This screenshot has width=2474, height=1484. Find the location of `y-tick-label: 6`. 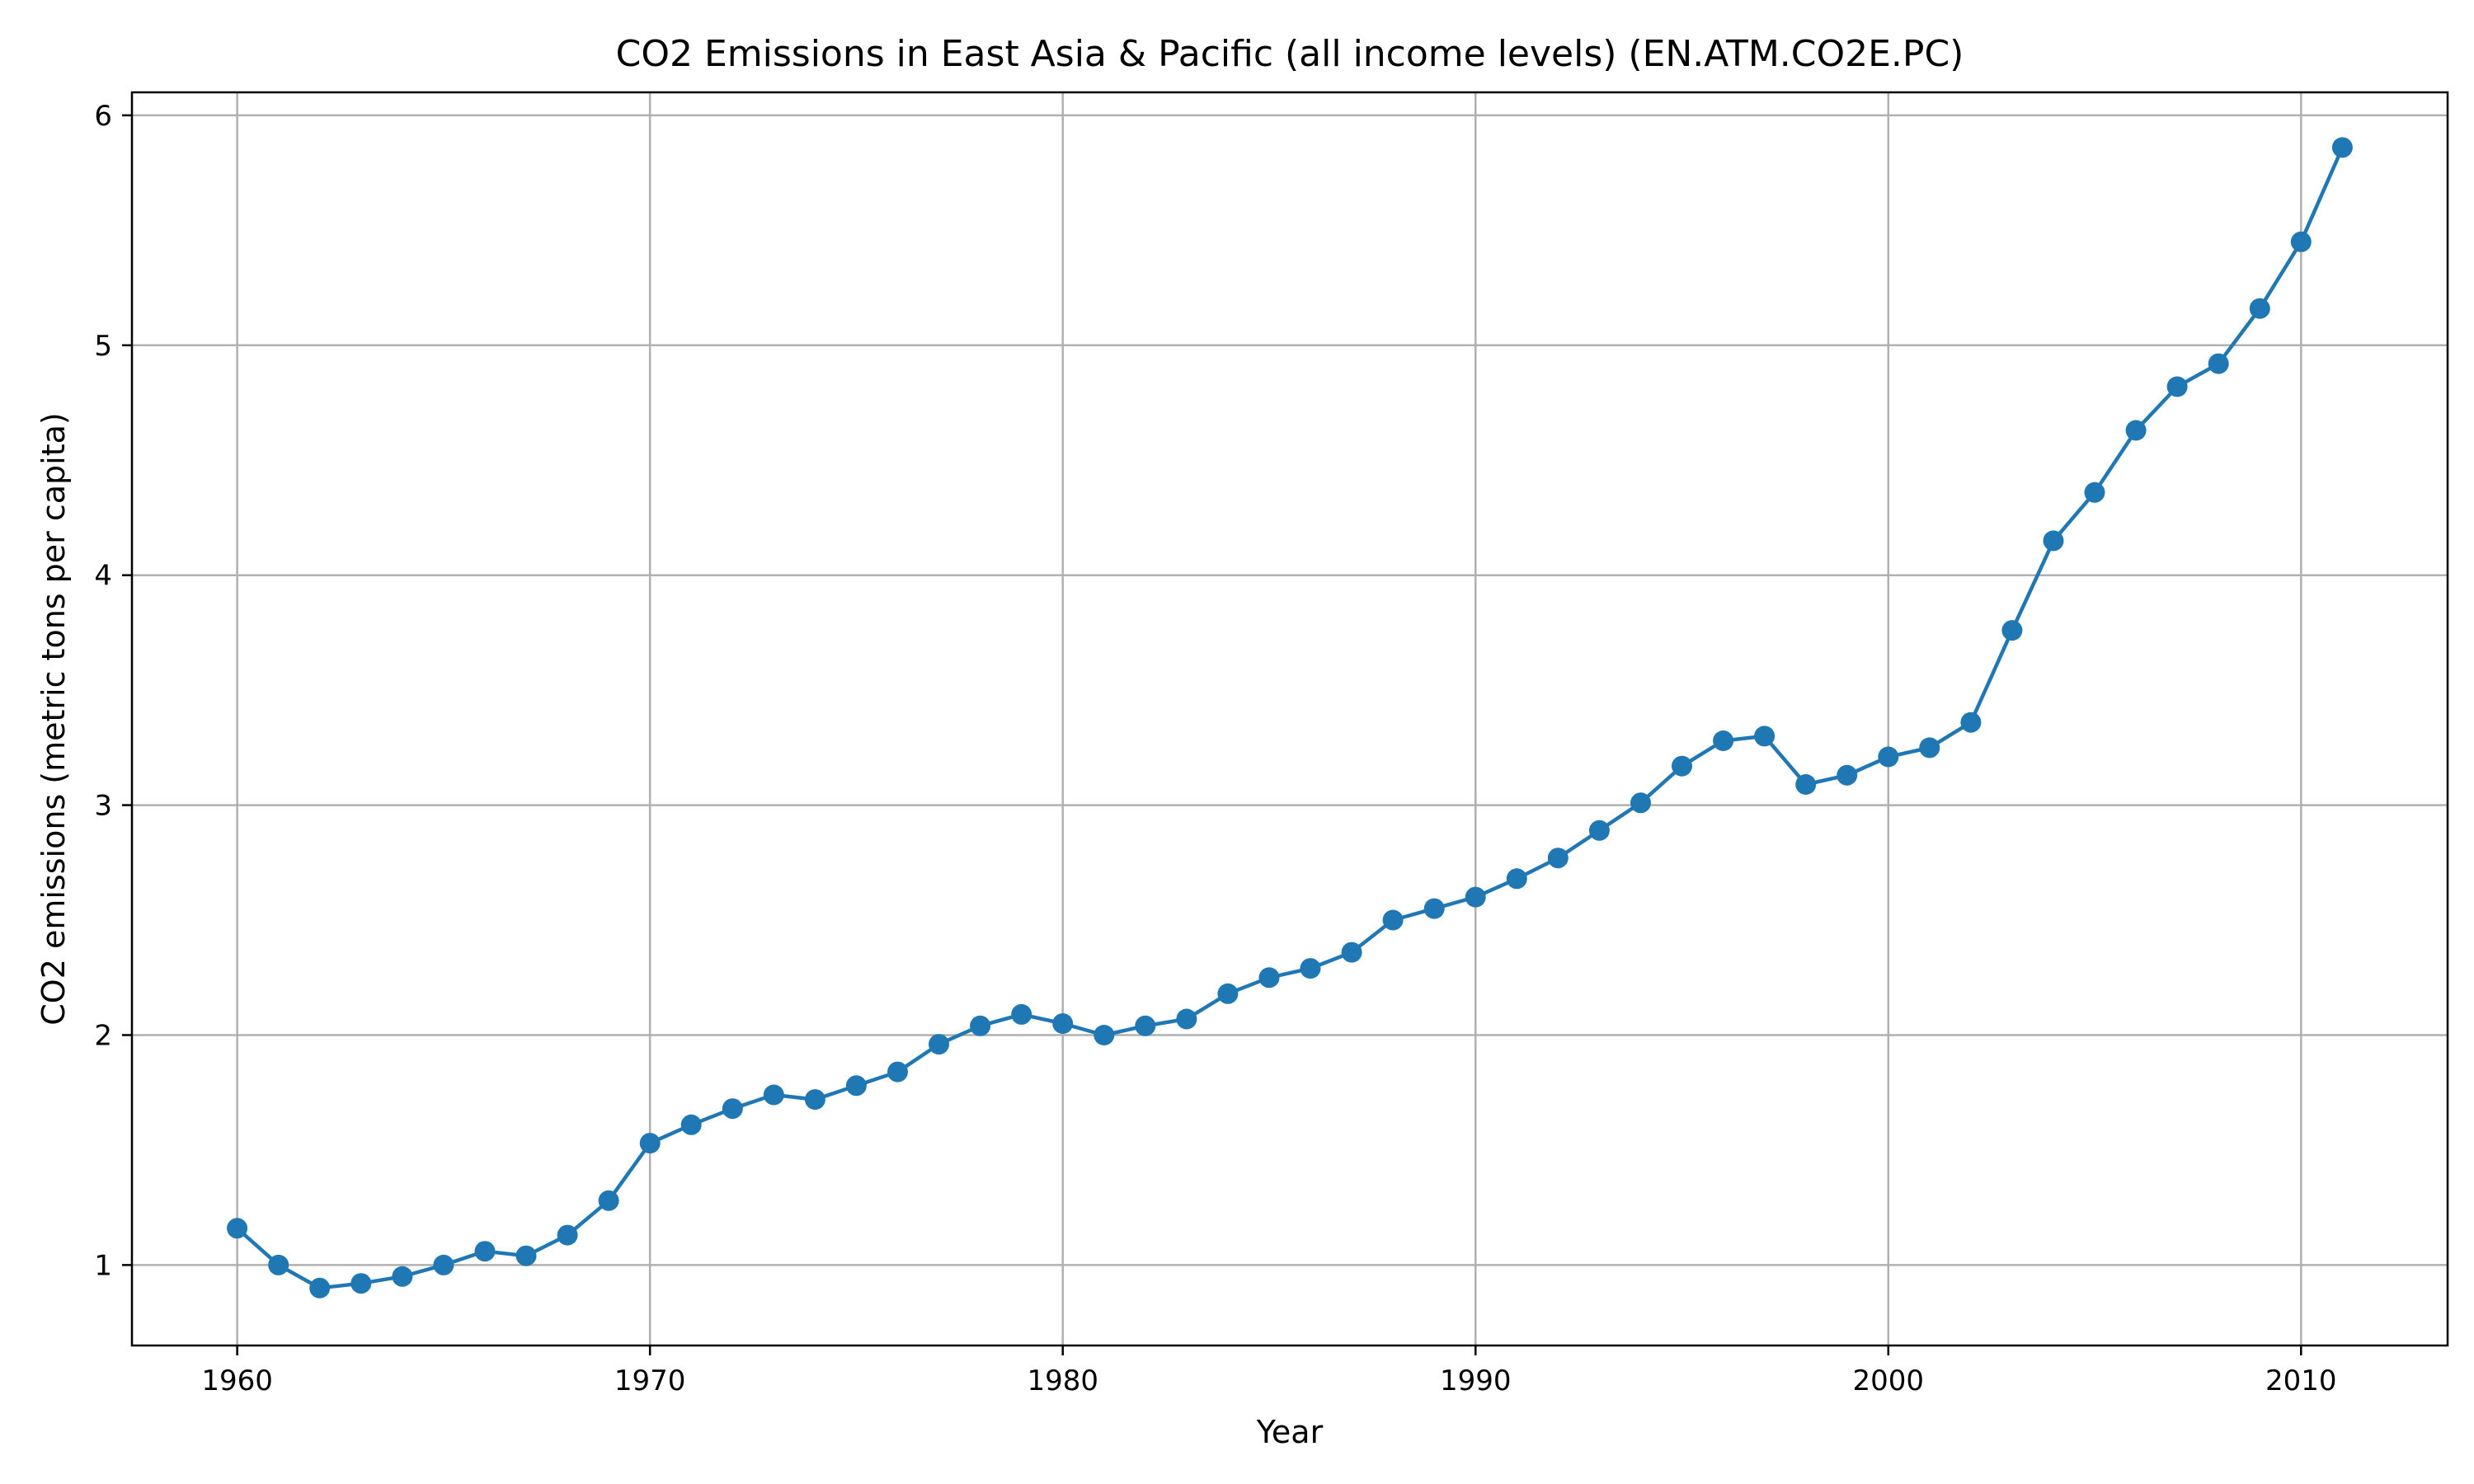

y-tick-label: 6 is located at coordinates (103, 116).